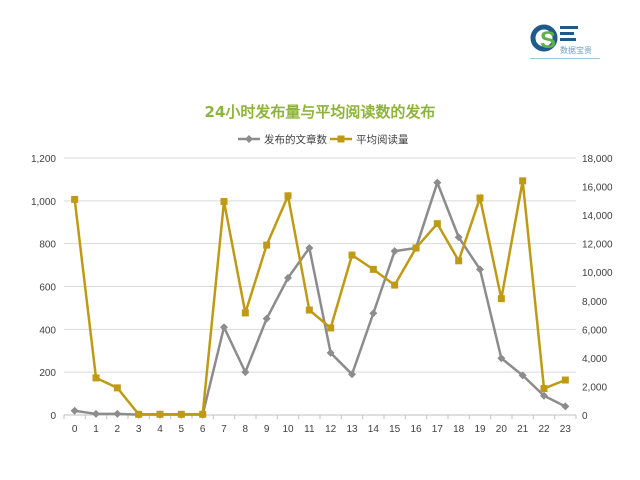 This screenshot has width=640, height=480. Describe the element at coordinates (267, 429) in the screenshot. I see `x-tick-label: 9` at that location.